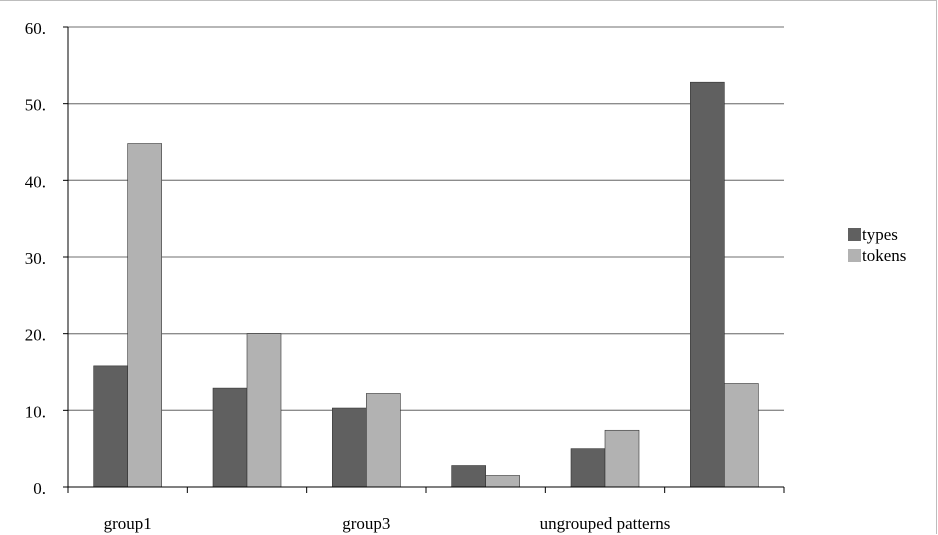 This screenshot has height=535, width=938. I want to click on legend-swatch-tokens, so click(854, 255).